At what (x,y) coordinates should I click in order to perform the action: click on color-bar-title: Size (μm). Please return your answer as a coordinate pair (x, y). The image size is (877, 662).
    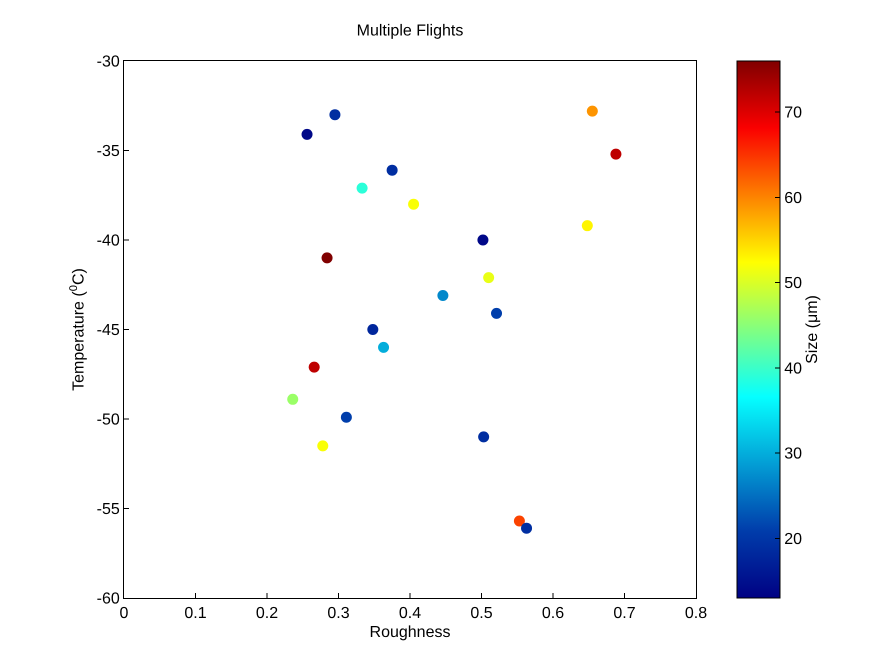
    Looking at the image, I should click on (813, 329).